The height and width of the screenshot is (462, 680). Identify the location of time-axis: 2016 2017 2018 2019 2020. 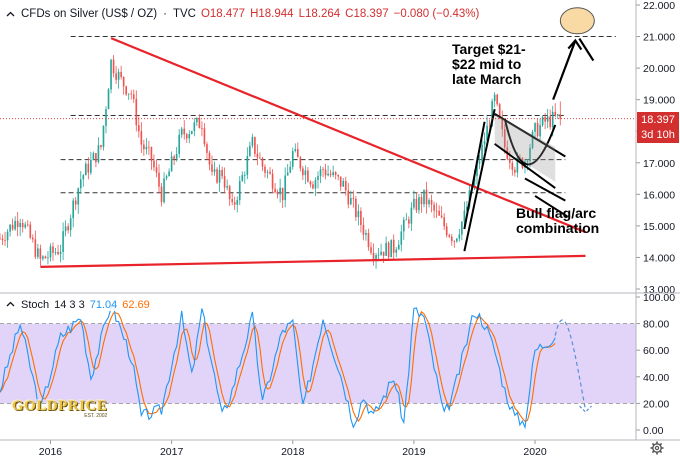
(293, 449).